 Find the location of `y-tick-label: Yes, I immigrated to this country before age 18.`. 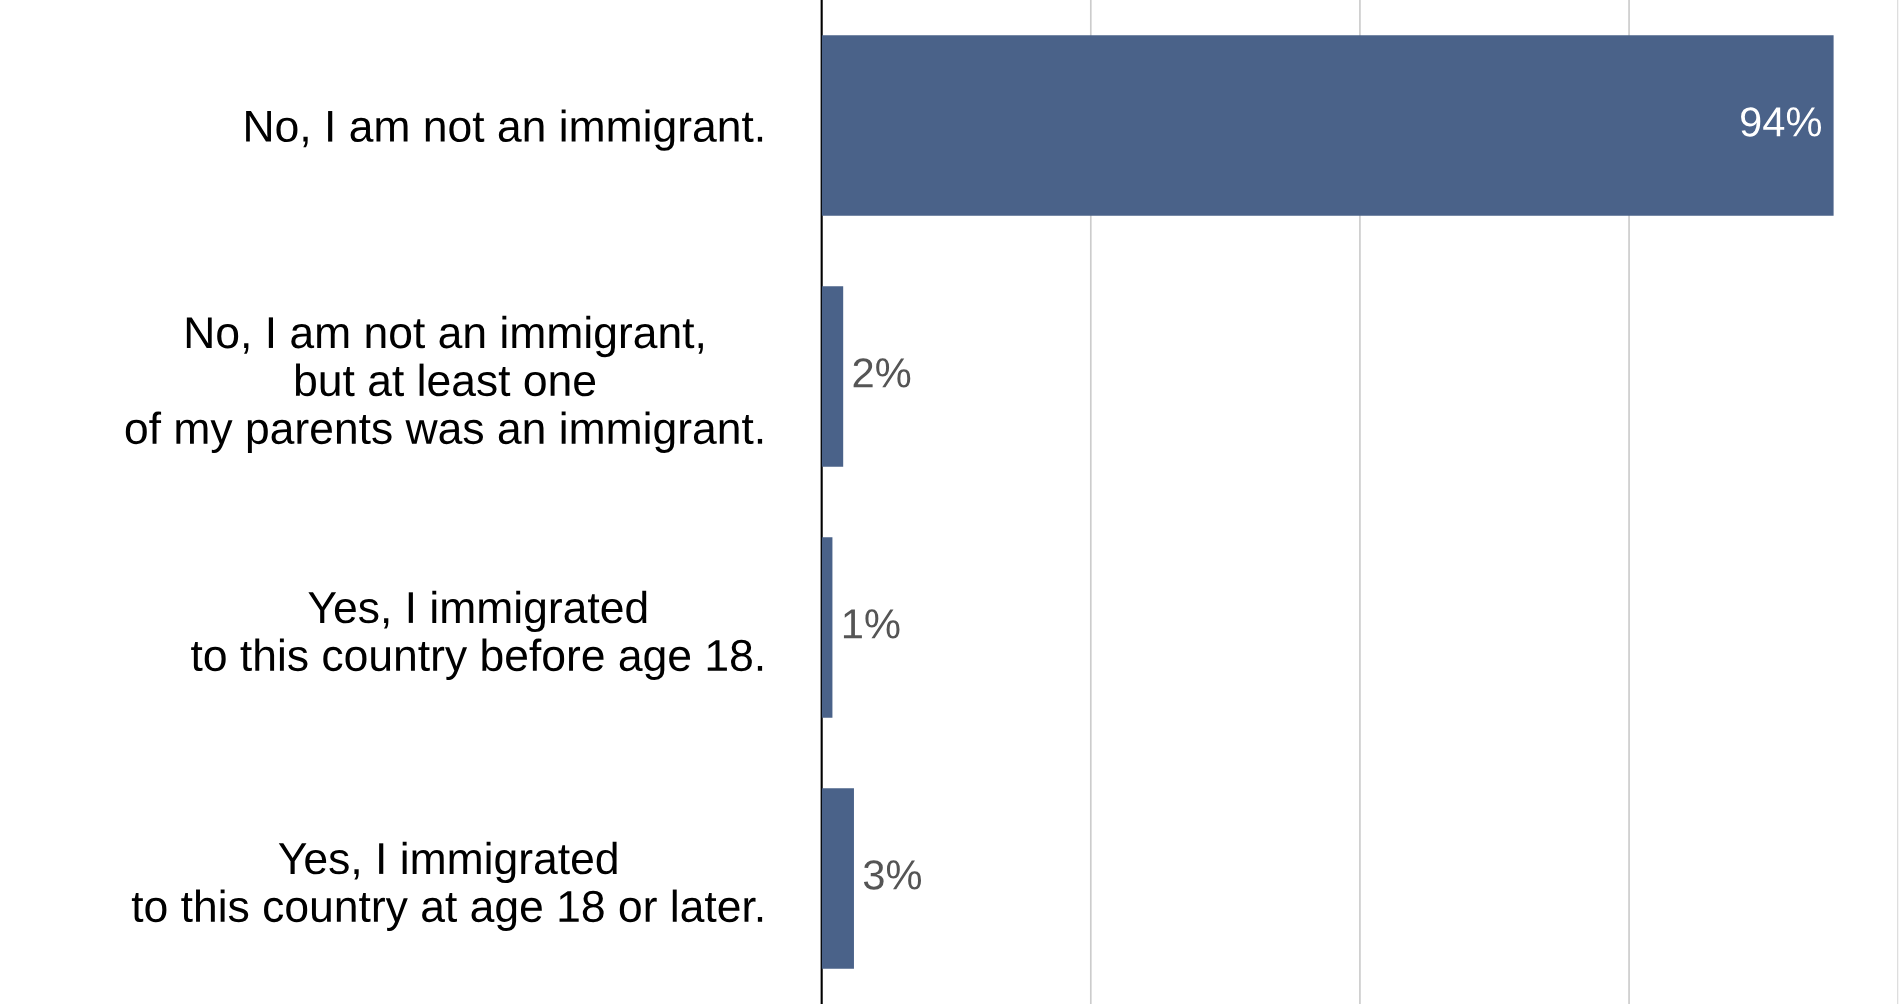

y-tick-label: Yes, I immigrated to this country before age 18. is located at coordinates (477, 635).